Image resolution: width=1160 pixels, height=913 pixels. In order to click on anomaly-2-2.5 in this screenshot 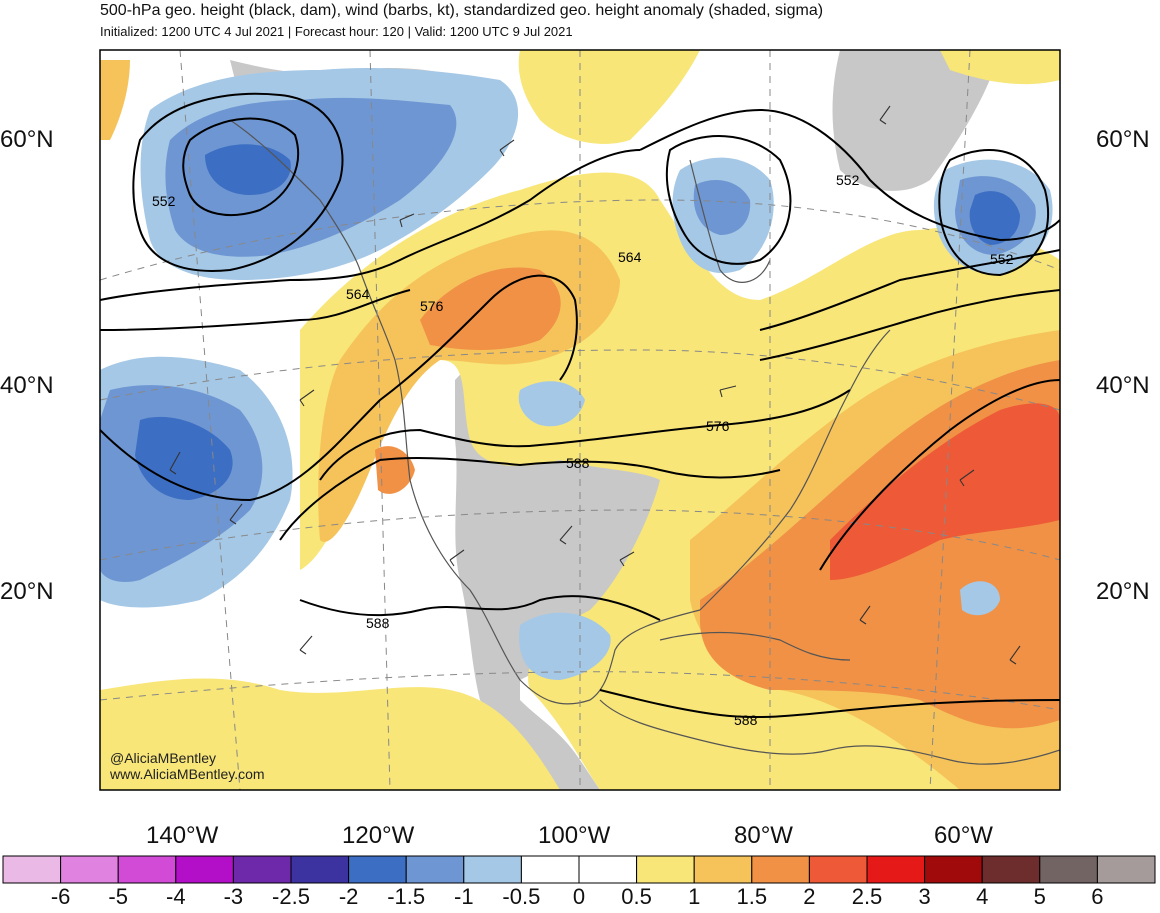, I will do `click(945, 491)`.